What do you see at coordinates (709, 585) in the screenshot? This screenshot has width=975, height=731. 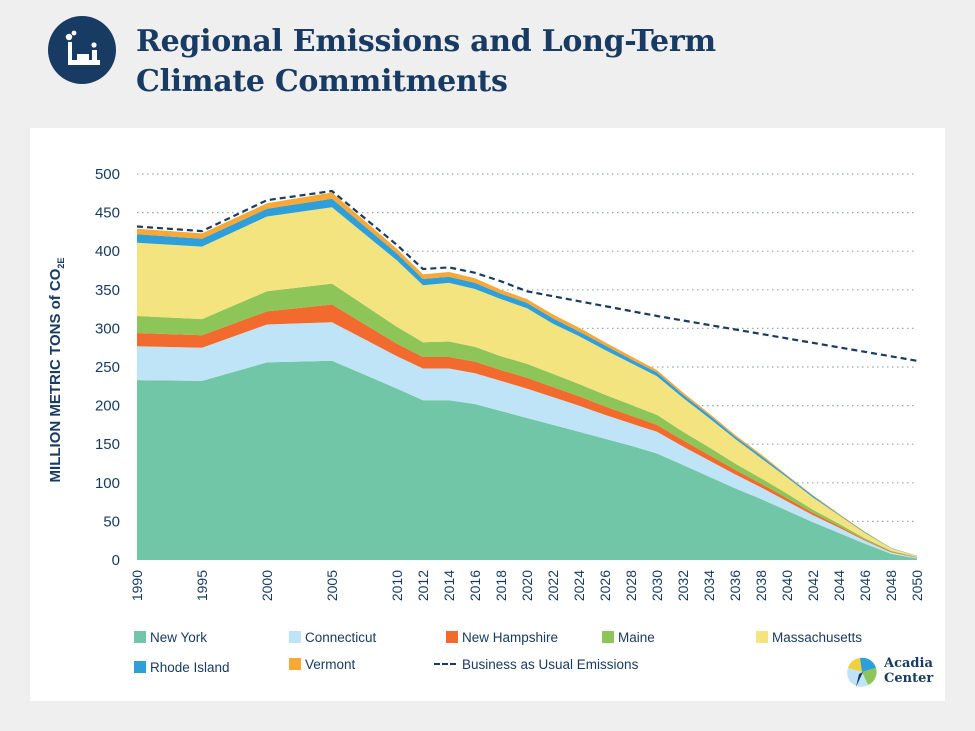 I see `x-tick-label: 2034` at bounding box center [709, 585].